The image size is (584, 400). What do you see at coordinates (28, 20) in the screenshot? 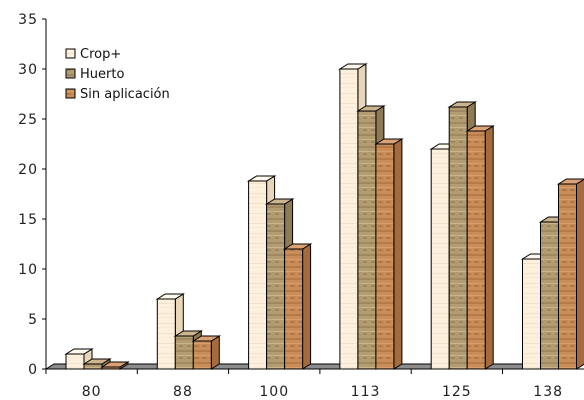
I see `y-tick-label: 35` at bounding box center [28, 20].